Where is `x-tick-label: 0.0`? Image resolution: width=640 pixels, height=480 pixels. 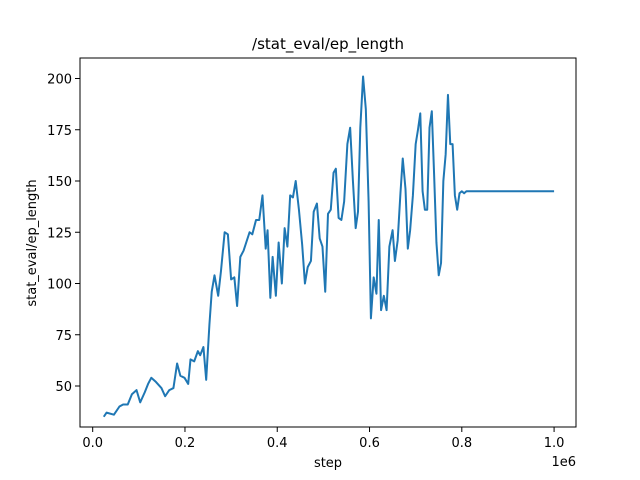 x-tick-label: 0.0 is located at coordinates (92, 443).